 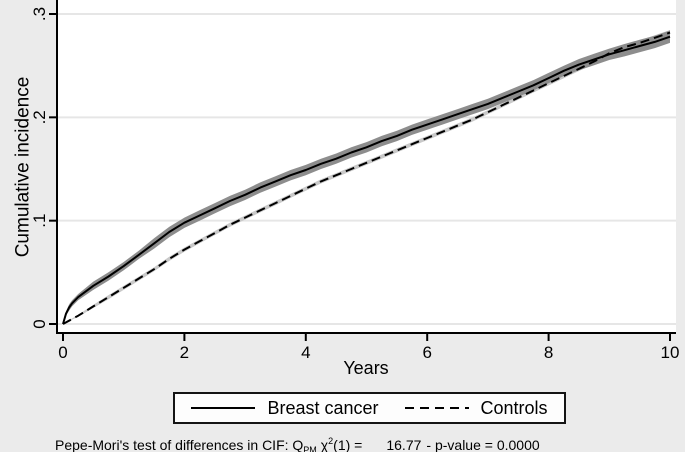 What do you see at coordinates (184, 352) in the screenshot?
I see `x-tick-label: 2` at bounding box center [184, 352].